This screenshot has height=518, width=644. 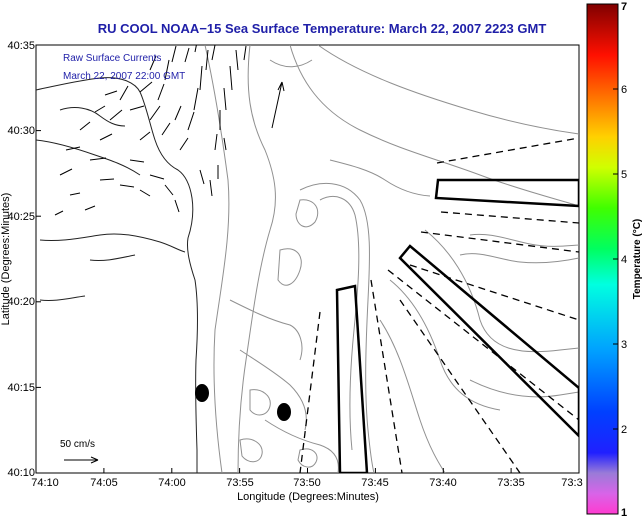 I want to click on x-tick-label: 73:55, so click(x=240, y=483).